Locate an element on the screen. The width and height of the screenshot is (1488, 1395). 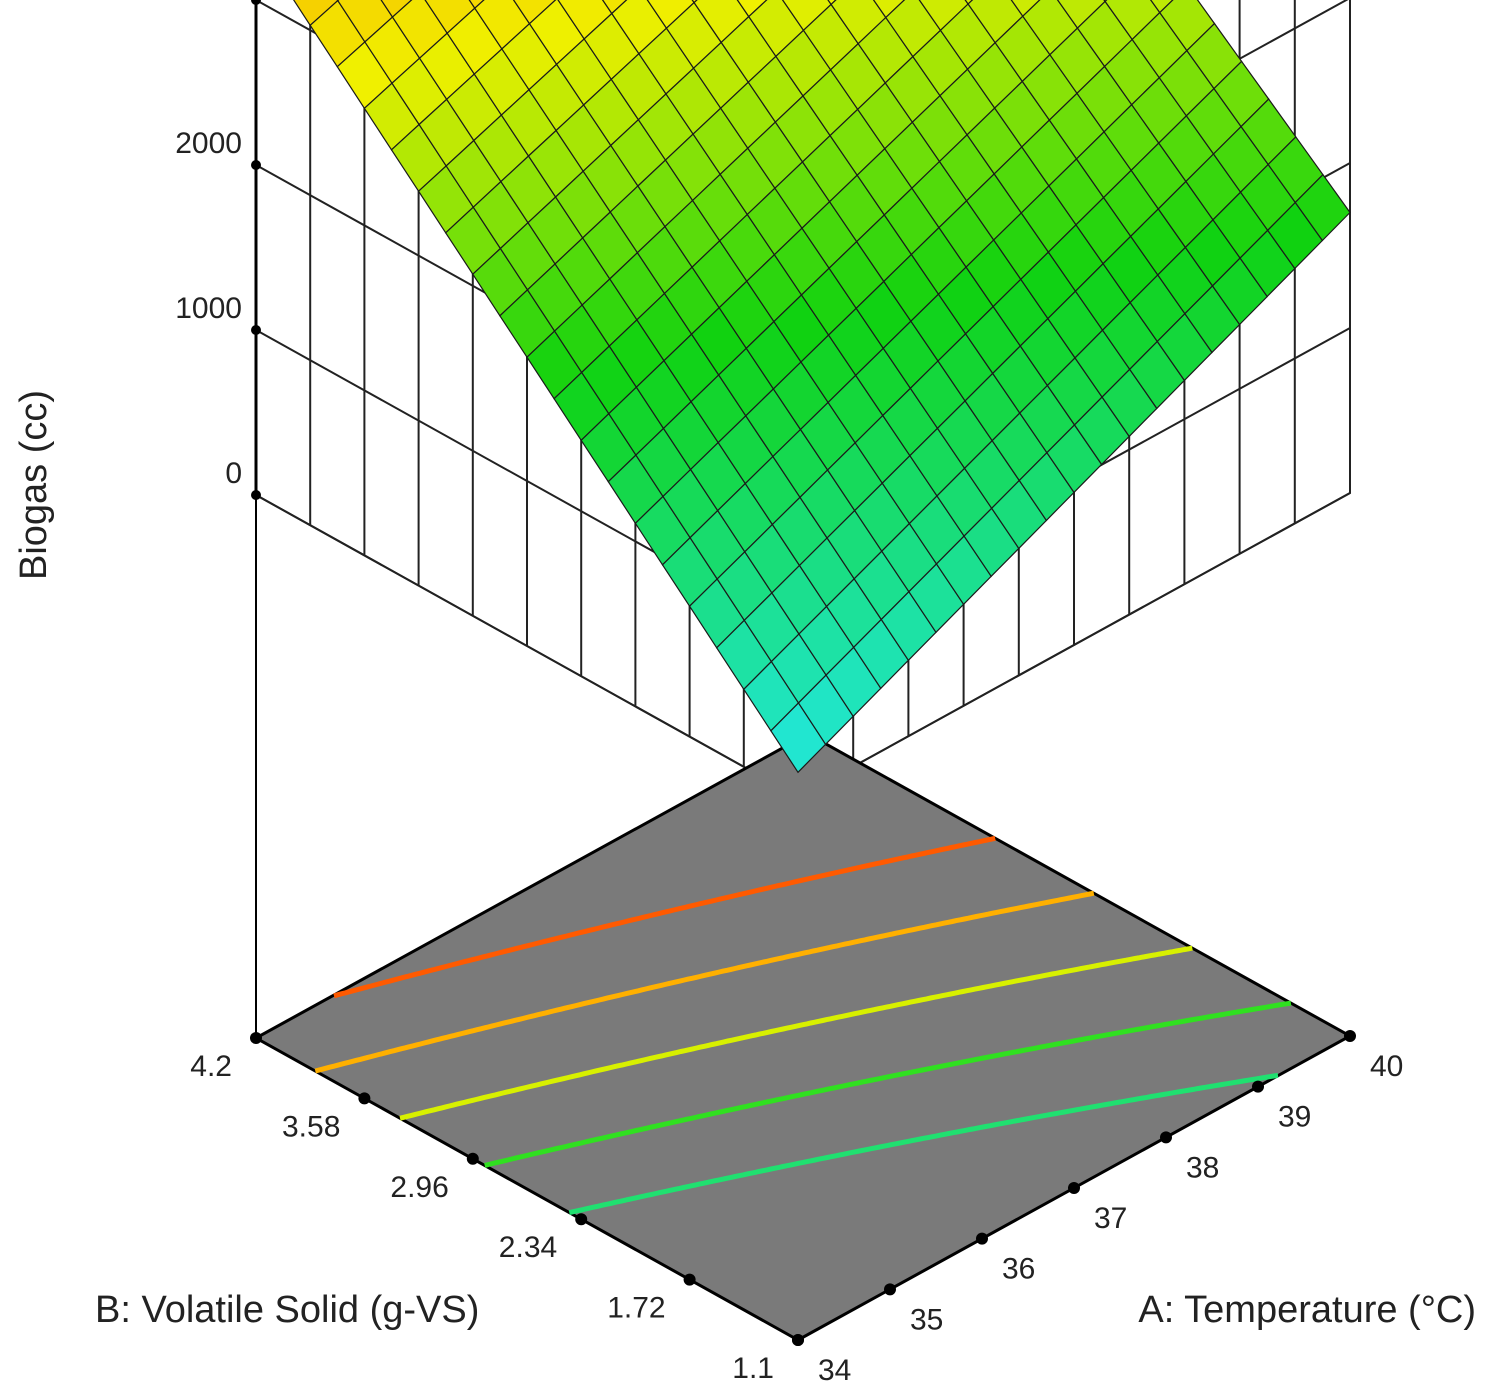
y-tick-label: 2.96 is located at coordinates (419, 1187).